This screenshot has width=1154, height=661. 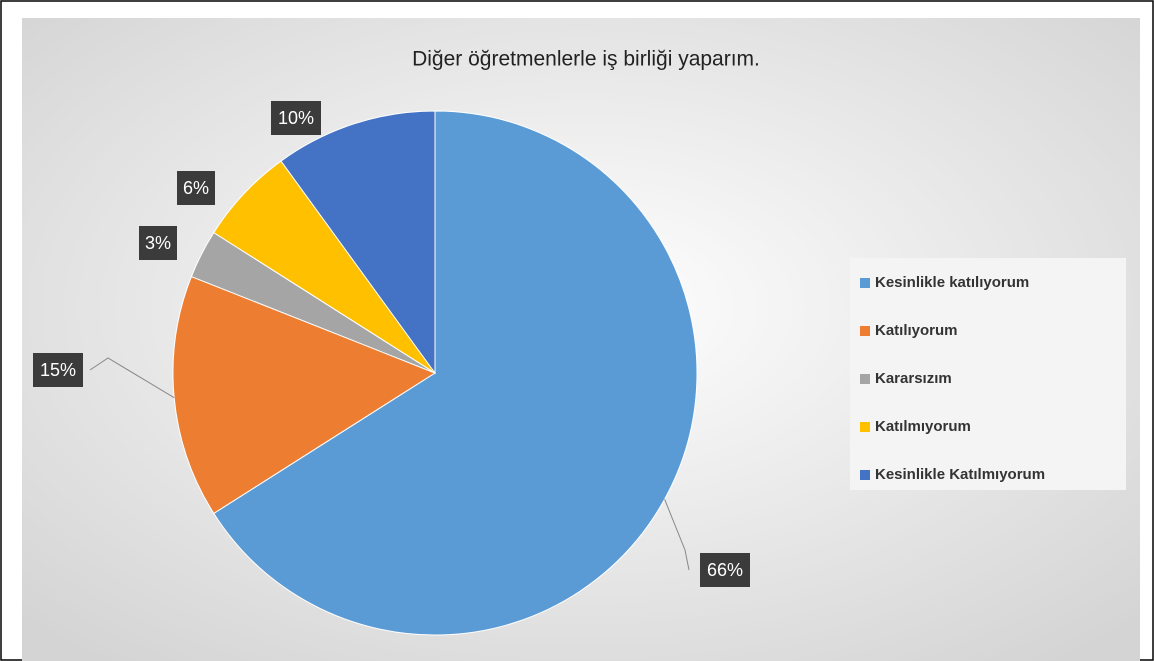 I want to click on legend-label: Katılıyorum, so click(x=916, y=330).